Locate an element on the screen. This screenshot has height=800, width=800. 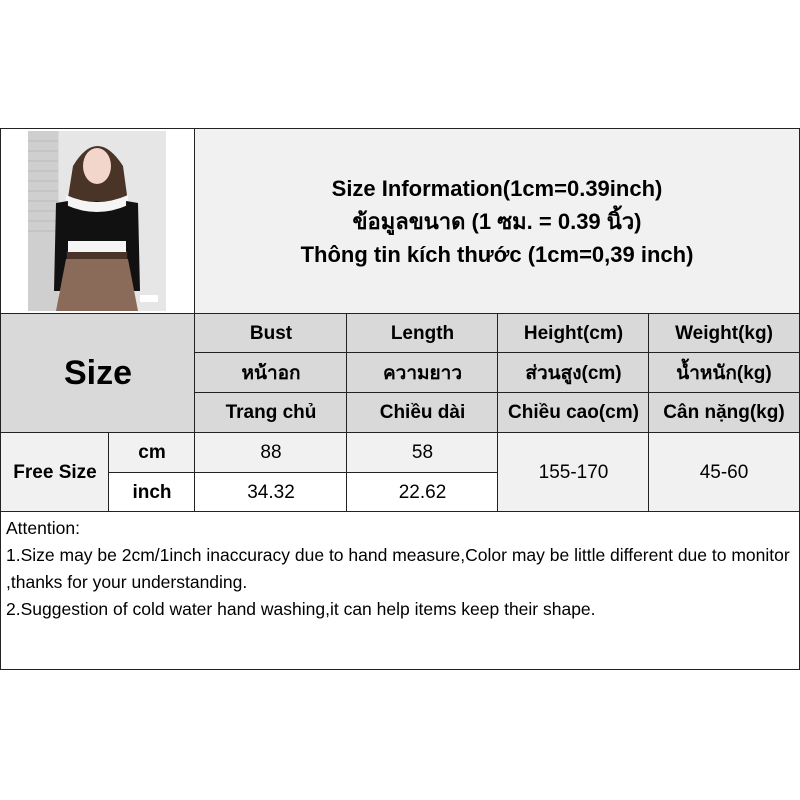
column-header-height-vi: Chiều cao(cm) is located at coordinates (573, 413).